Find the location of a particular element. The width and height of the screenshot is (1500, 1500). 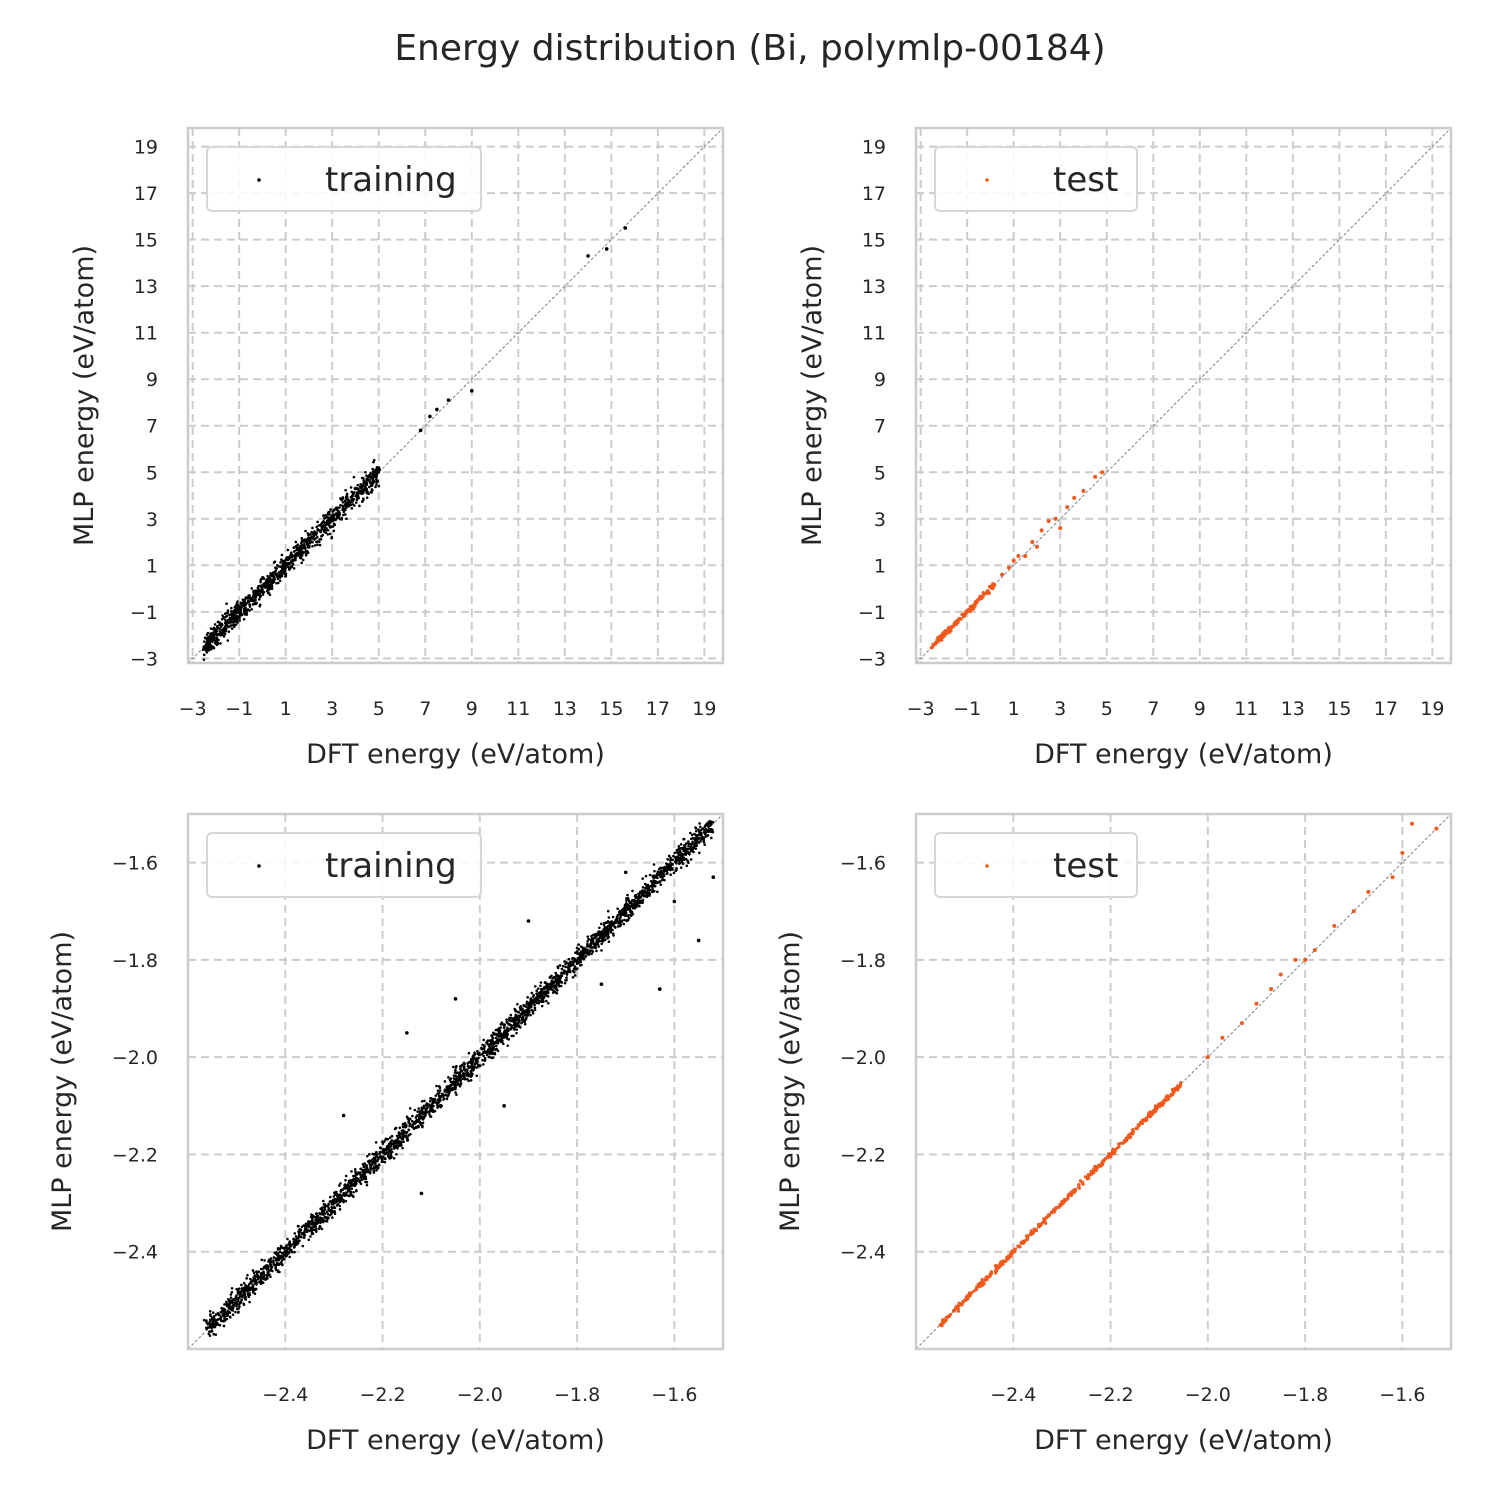

legend-marker is located at coordinates (259, 180).